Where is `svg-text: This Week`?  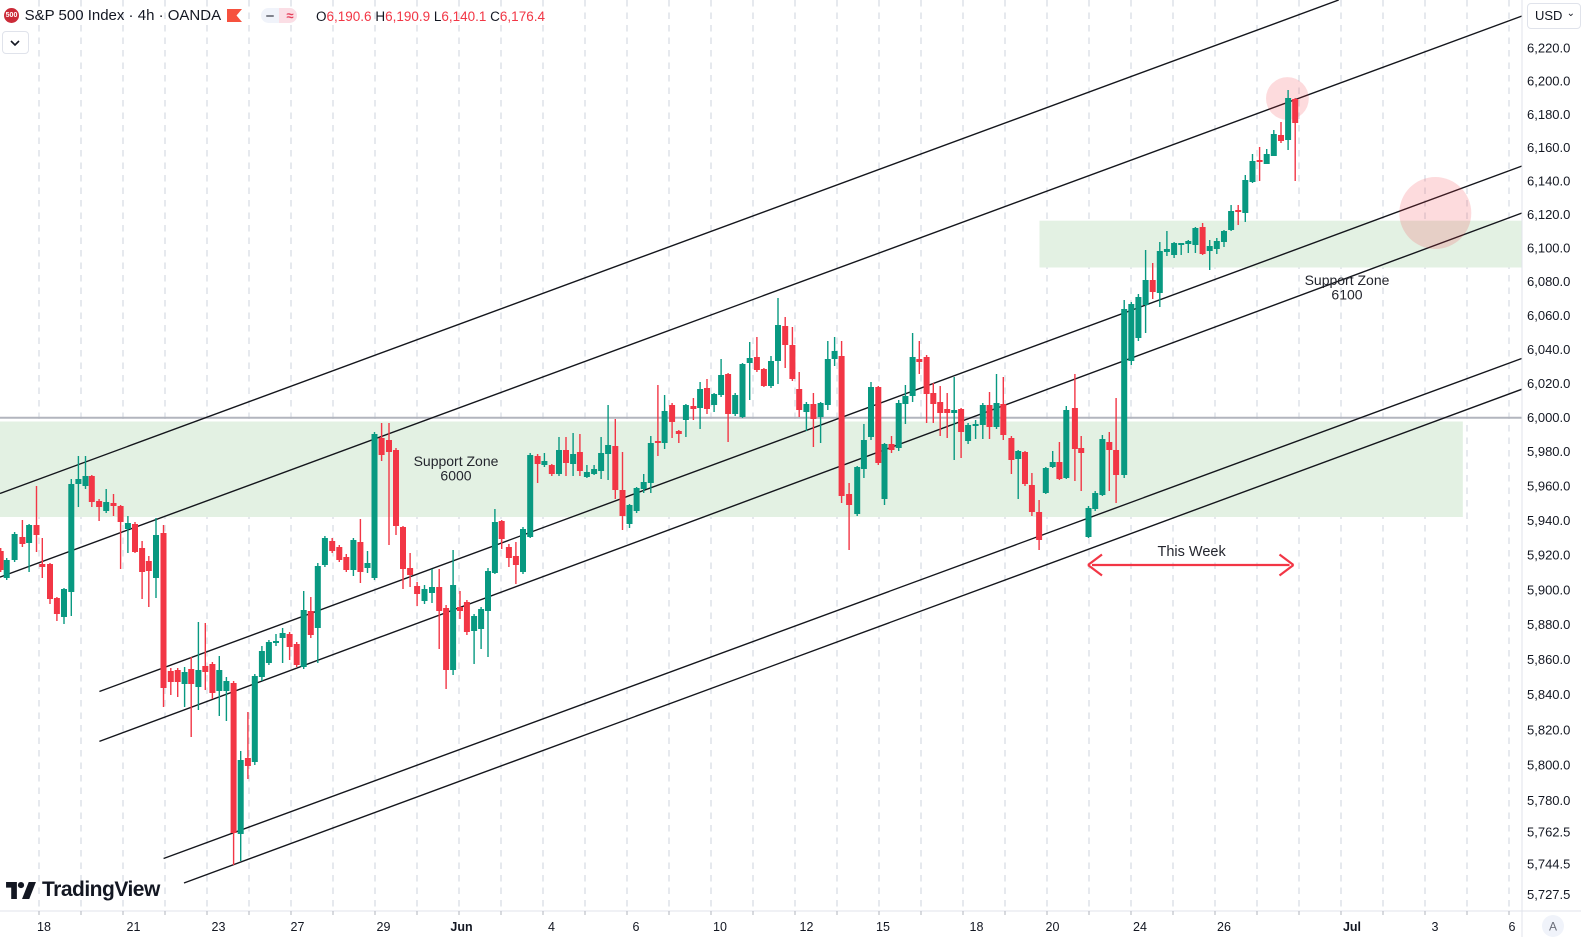 svg-text: This Week is located at coordinates (1191, 552).